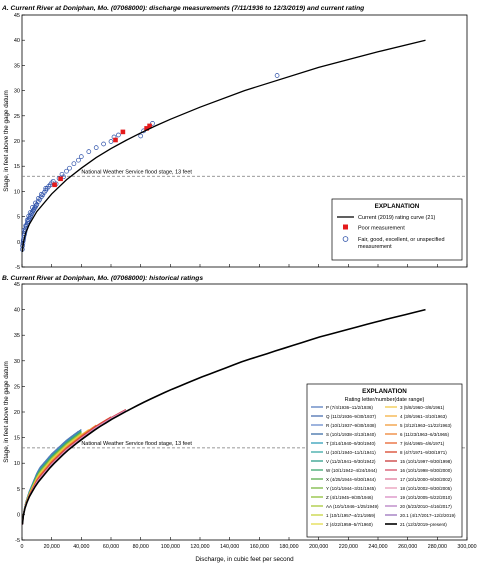 The height and width of the screenshot is (566, 480). Describe the element at coordinates (428, 515) in the screenshot. I see `legend-label: 20.1 (4/17/2017–12/2/2019)` at that location.